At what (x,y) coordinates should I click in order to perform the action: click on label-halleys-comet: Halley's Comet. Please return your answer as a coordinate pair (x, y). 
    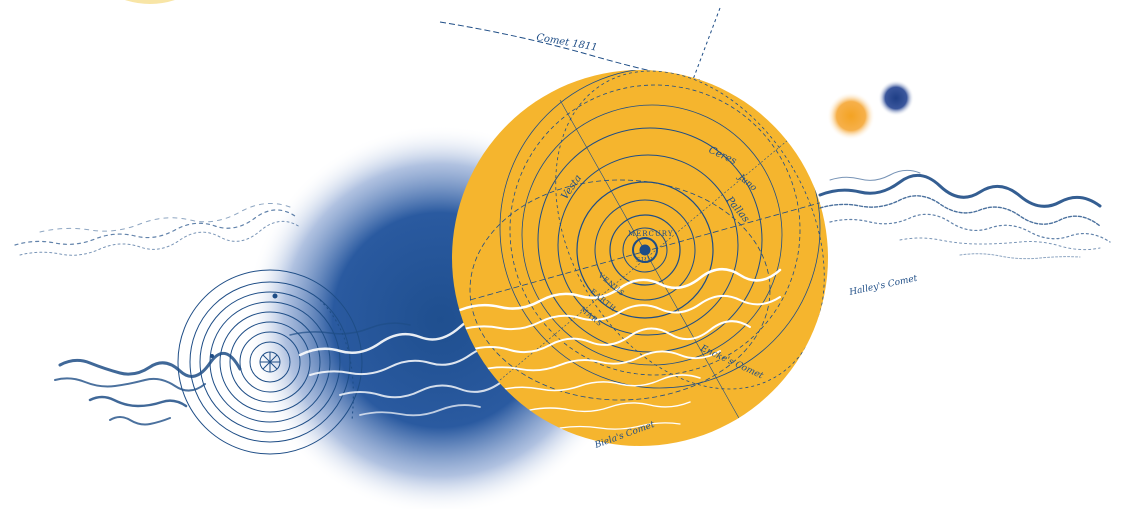
    Looking at the image, I should click on (883, 286).